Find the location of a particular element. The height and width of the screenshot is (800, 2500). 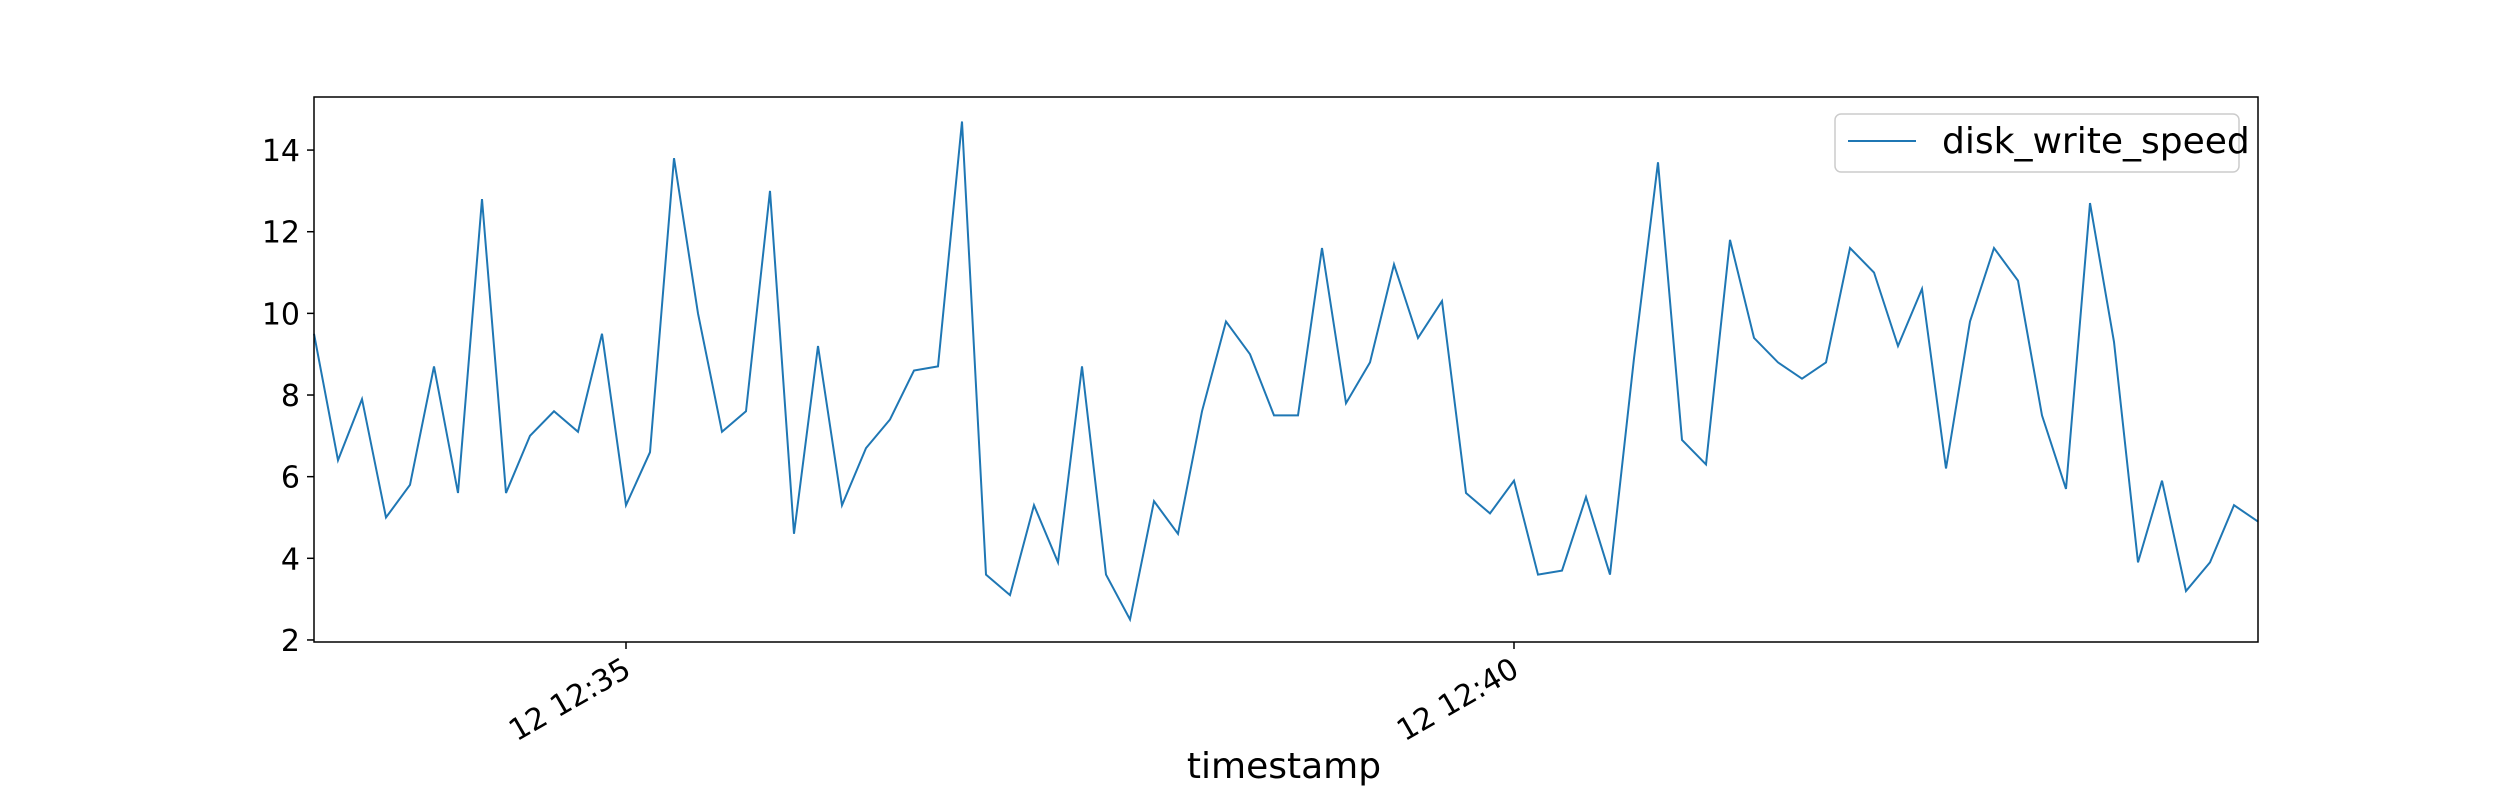

x-tick-label: 12 12:40 is located at coordinates (1458, 699).